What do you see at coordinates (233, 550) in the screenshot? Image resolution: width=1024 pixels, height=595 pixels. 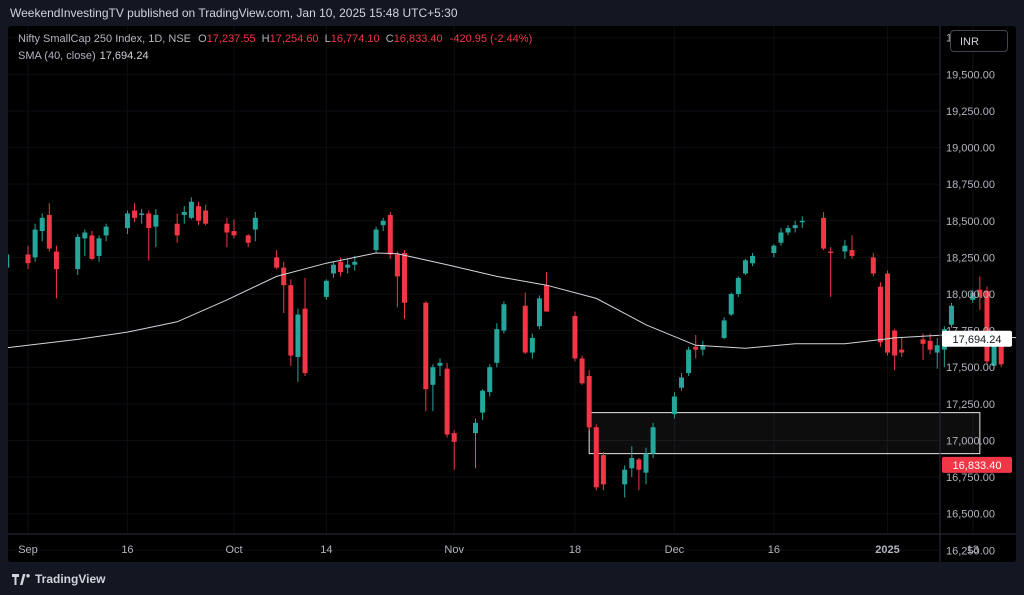 I see `x-tick-label: Oct` at bounding box center [233, 550].